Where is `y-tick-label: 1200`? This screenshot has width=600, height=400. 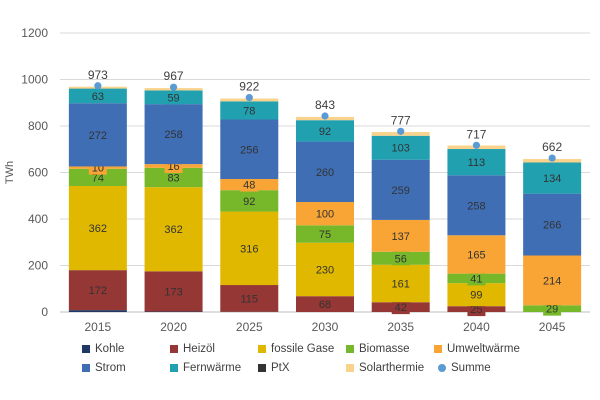 y-tick-label: 1200 is located at coordinates (34, 33).